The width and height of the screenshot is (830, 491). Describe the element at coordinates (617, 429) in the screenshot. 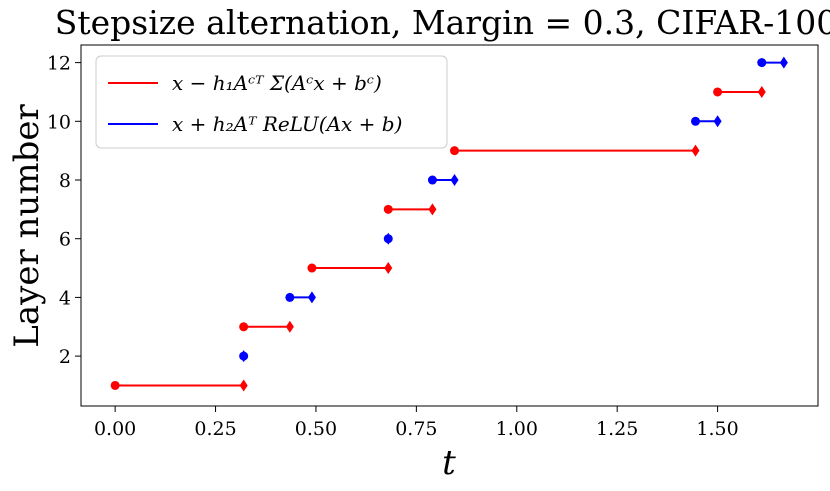

I see `x-tick-label: 1.25` at that location.